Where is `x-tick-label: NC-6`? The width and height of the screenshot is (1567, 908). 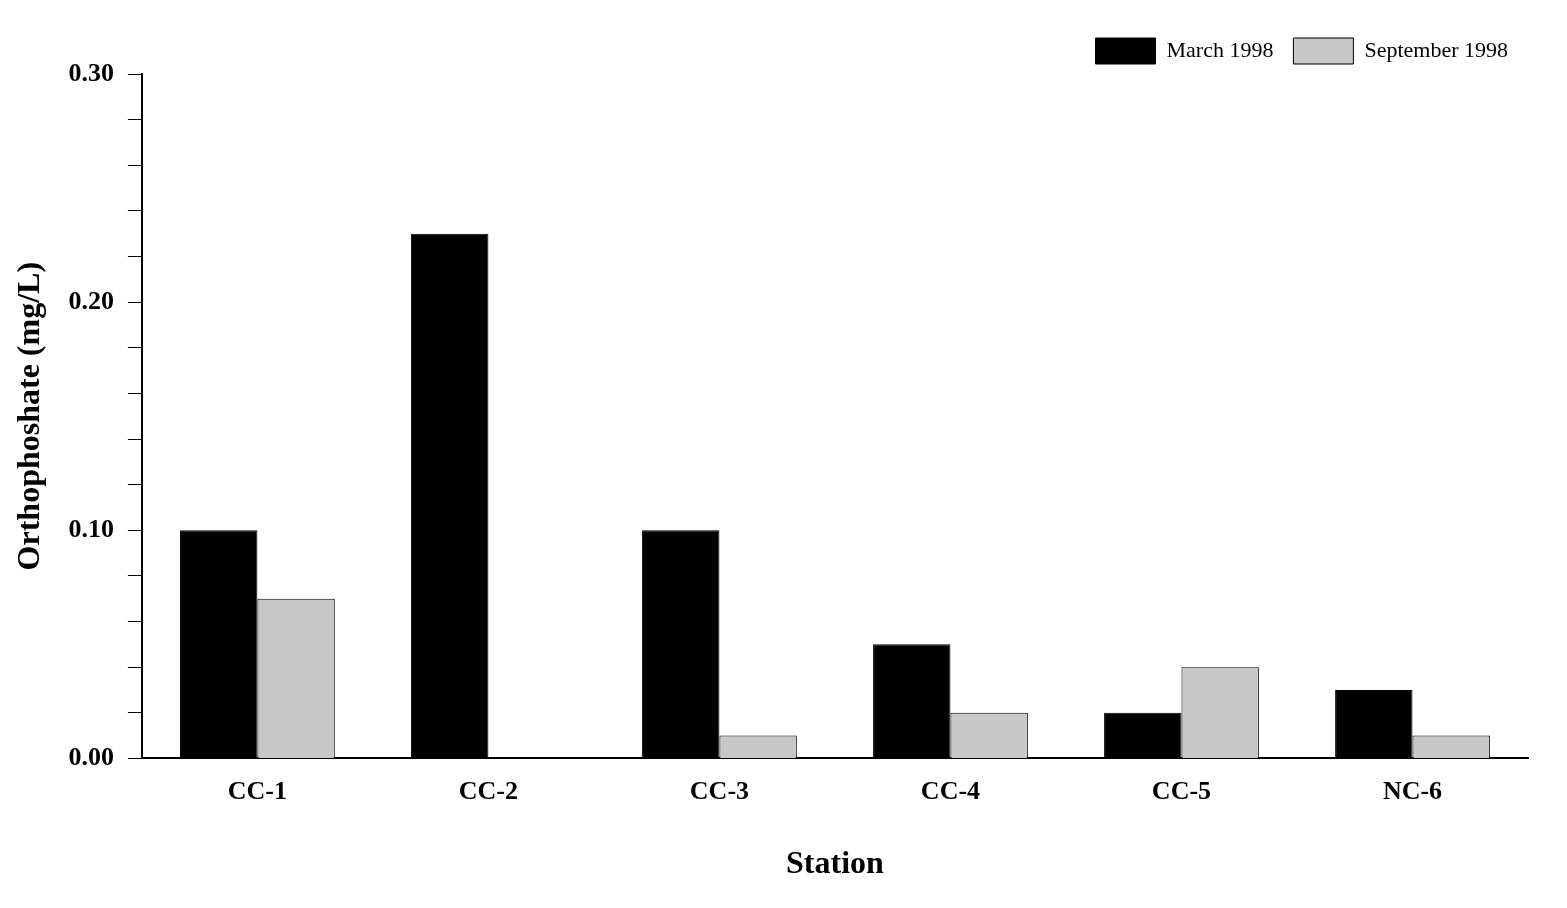
x-tick-label: NC-6 is located at coordinates (1412, 790).